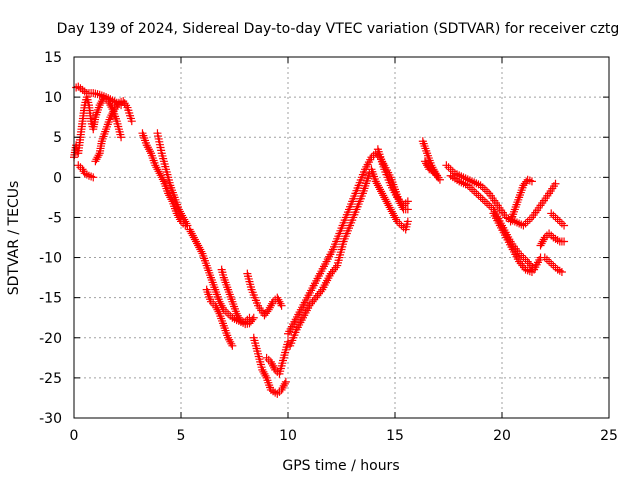 This screenshot has height=480, width=640. I want to click on x-tick-label: 0, so click(74, 436).